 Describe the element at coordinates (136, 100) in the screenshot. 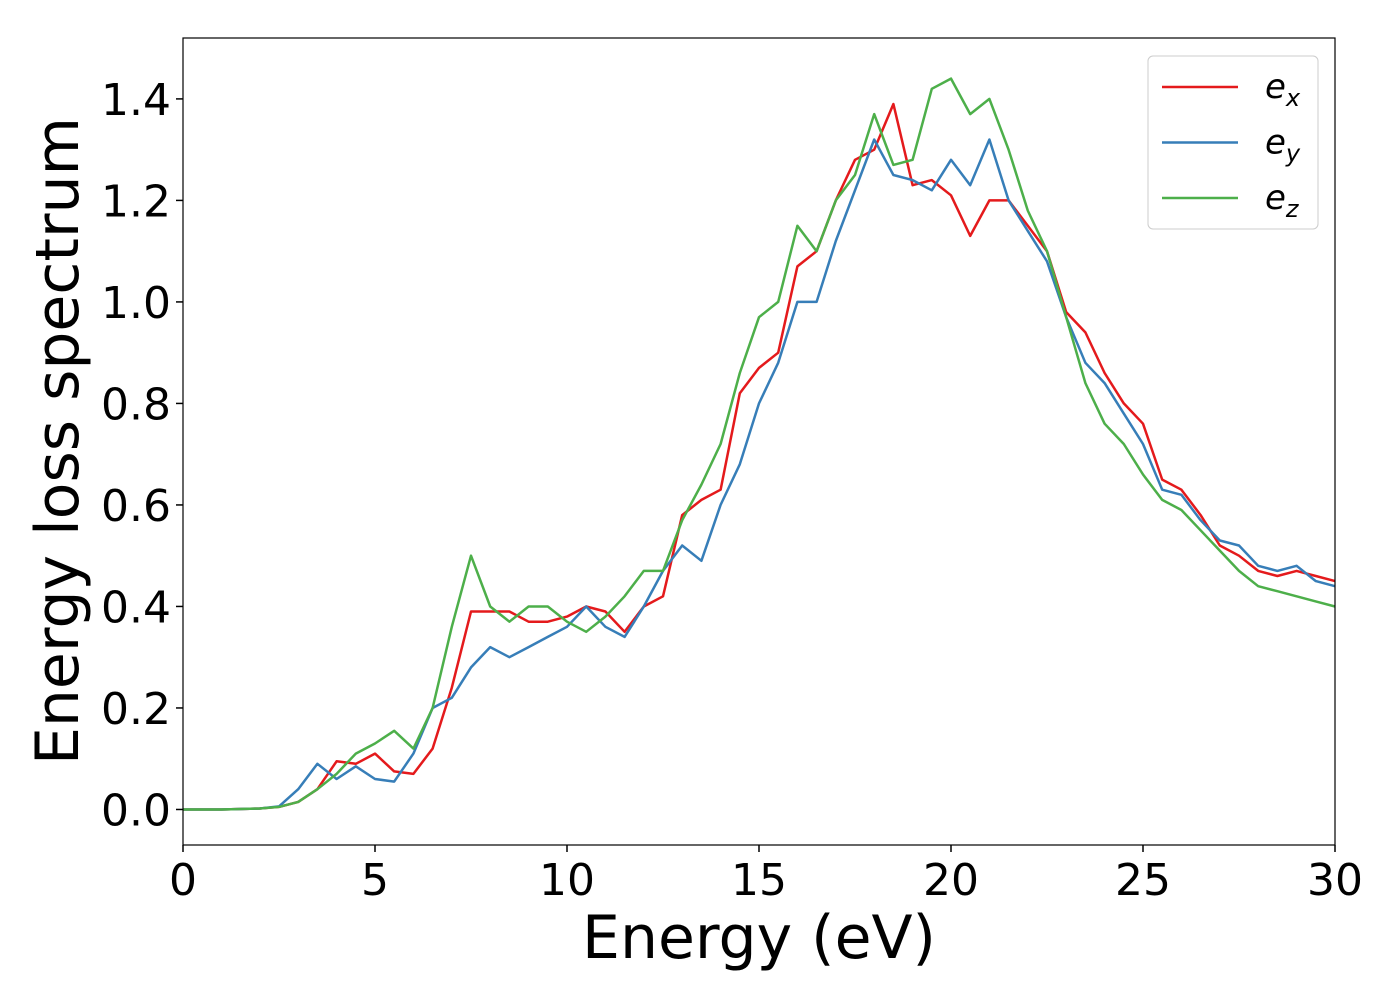

I see `y-tick-label: 1.4` at that location.